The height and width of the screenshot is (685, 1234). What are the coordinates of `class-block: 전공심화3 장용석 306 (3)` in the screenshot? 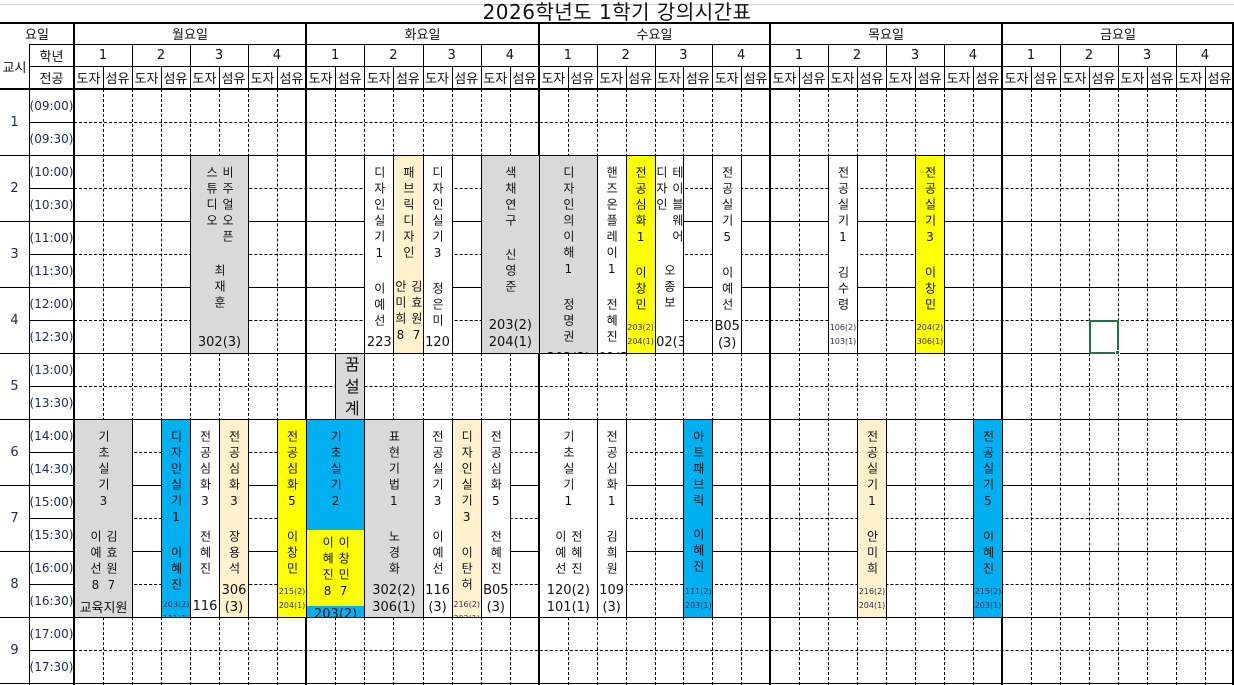 It's located at (234, 518).